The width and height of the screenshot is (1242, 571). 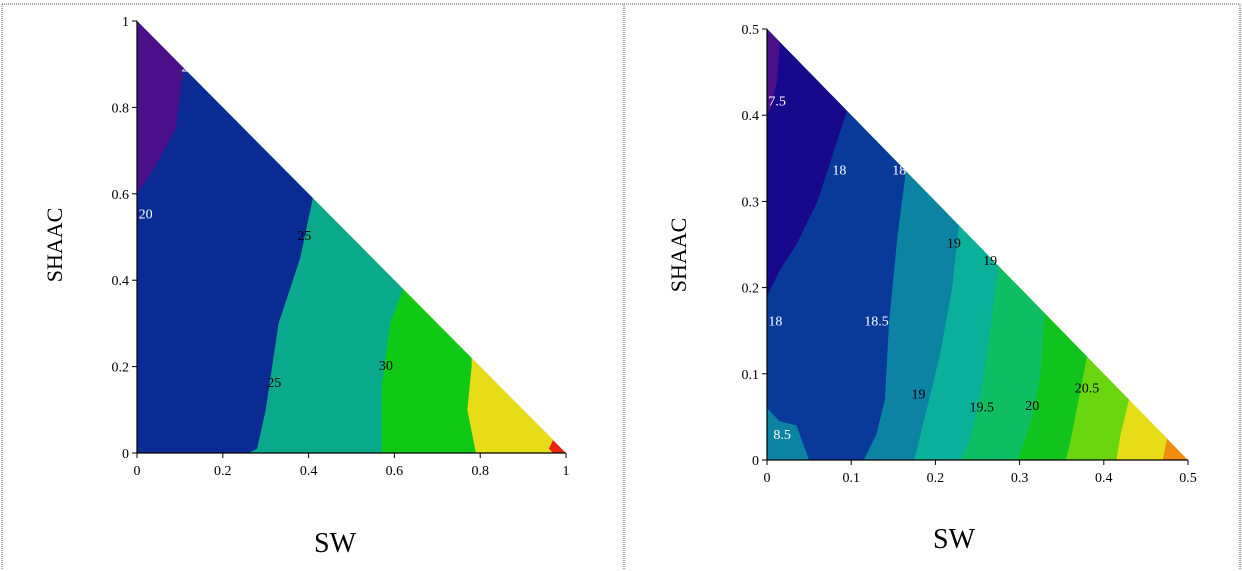 I want to click on y-tick-label: 0.3, so click(x=751, y=202).